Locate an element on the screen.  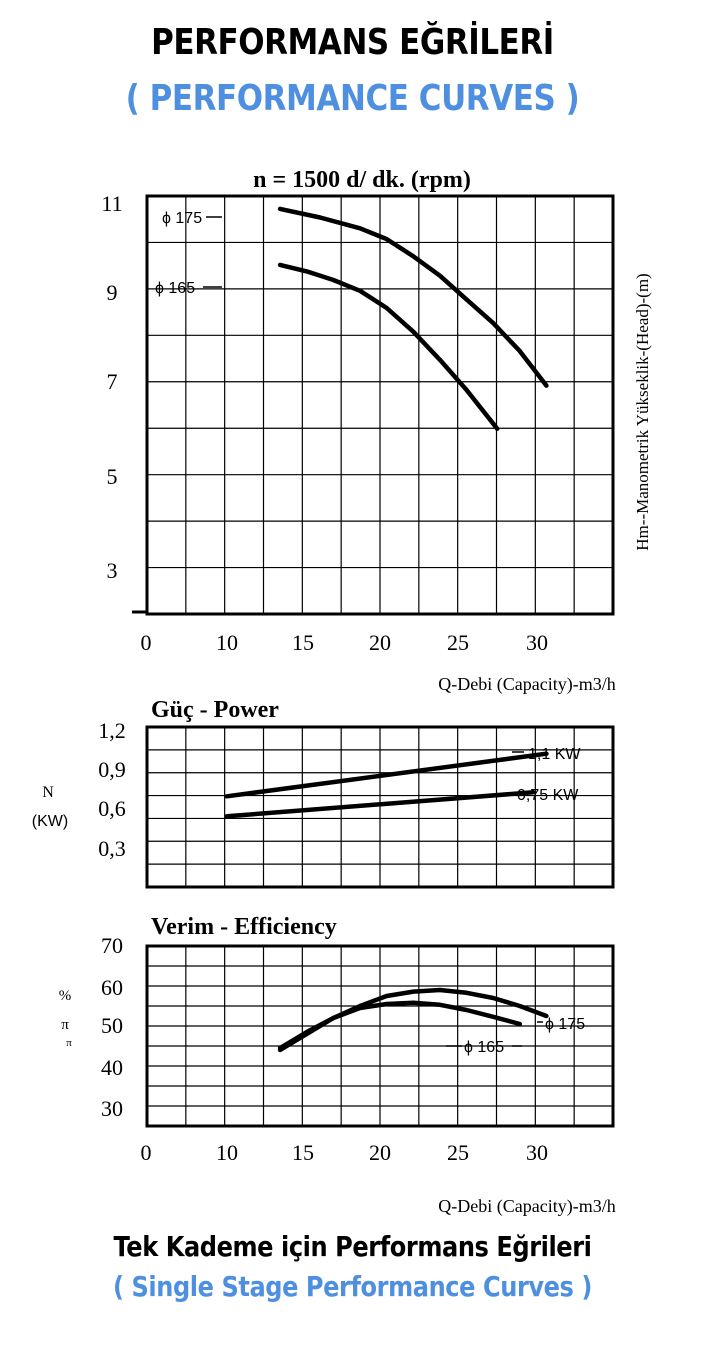
eff-y-tick-label: 60 is located at coordinates (112, 987).